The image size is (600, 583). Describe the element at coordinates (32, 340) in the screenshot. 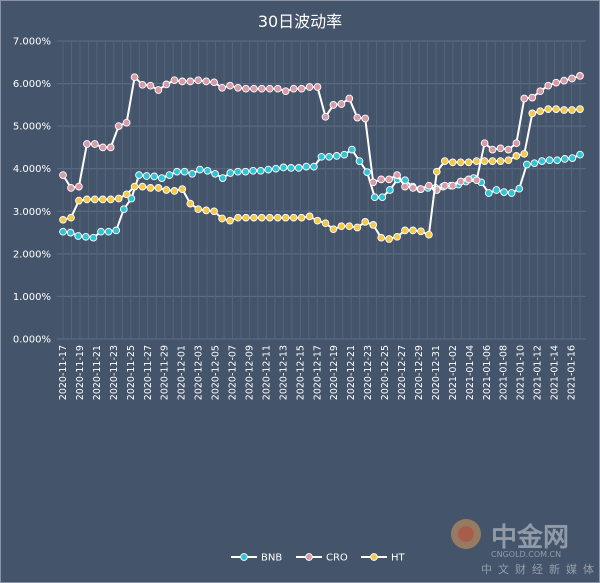

I see `y-tick-label: 0.000%` at that location.